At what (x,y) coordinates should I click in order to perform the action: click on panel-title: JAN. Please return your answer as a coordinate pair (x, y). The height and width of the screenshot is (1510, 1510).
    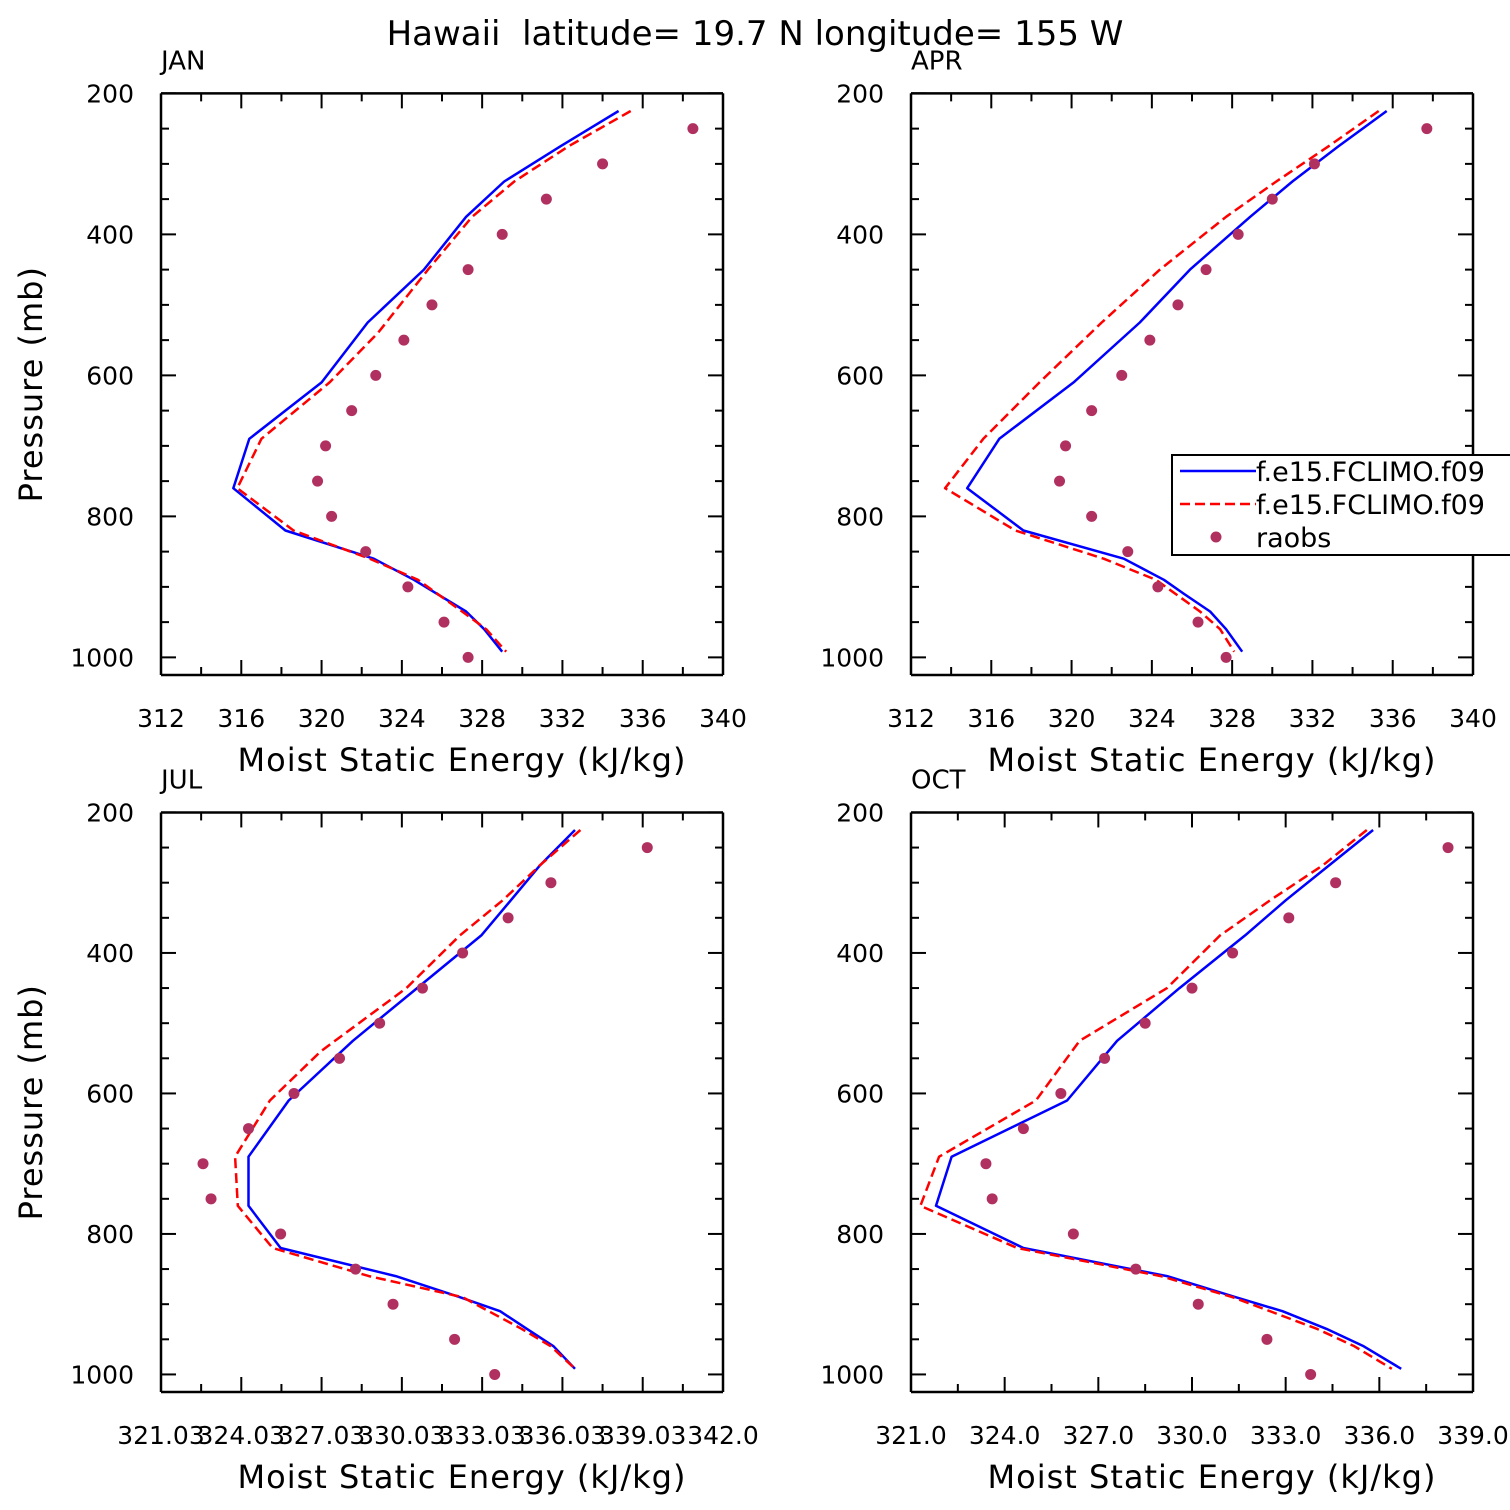
    Looking at the image, I should click on (182, 61).